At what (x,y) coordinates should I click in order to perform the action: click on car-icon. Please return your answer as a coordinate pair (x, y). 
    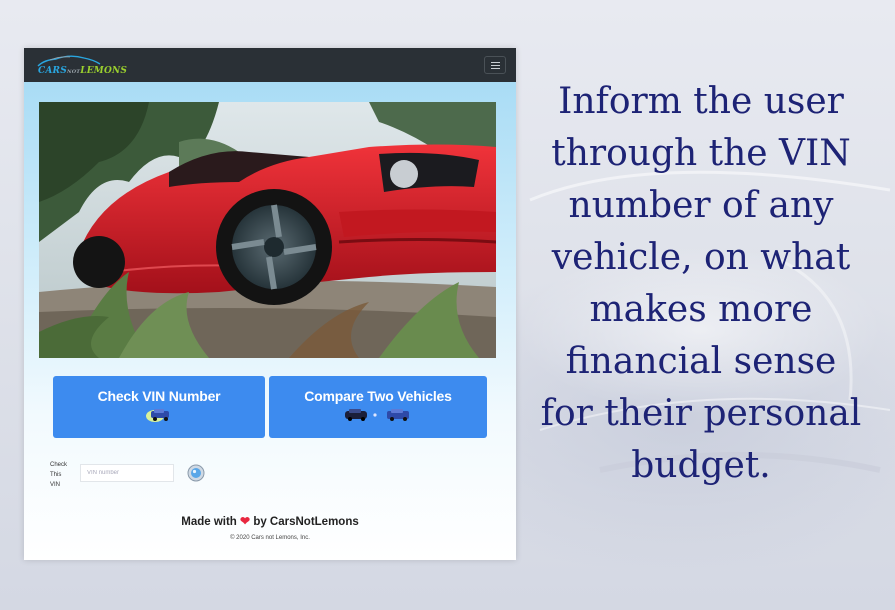
    Looking at the image, I should click on (157, 415).